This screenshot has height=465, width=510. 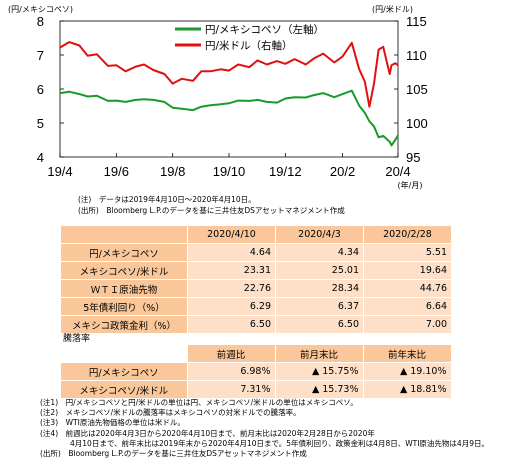 I want to click on change-rate-title: 騰落率, so click(x=77, y=339).